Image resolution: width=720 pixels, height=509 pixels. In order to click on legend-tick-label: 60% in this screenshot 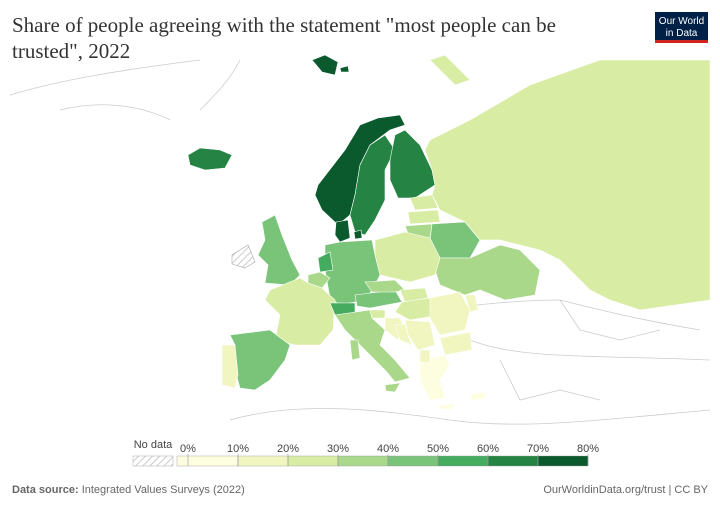, I will do `click(488, 449)`.